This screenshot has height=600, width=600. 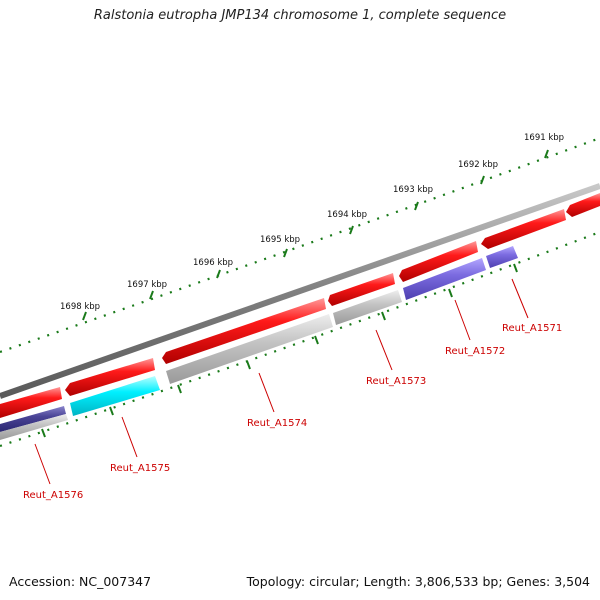 What do you see at coordinates (179, 389) in the screenshot?
I see `kbp-inner-tick-f` at bounding box center [179, 389].